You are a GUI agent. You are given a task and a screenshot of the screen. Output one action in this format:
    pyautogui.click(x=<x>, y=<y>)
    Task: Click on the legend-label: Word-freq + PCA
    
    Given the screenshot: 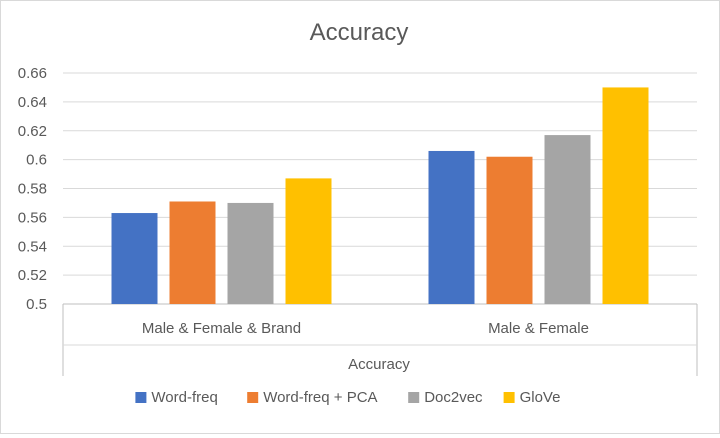 What is the action you would take?
    pyautogui.click(x=320, y=397)
    